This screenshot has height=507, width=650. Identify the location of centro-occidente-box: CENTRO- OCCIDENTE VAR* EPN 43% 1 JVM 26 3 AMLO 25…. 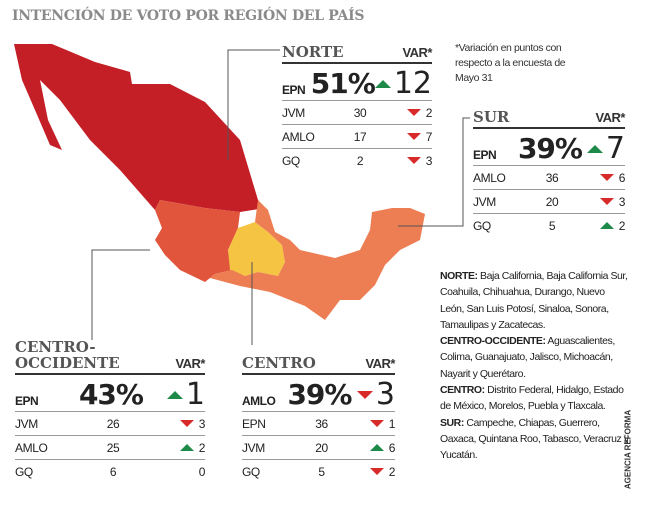
(110, 411).